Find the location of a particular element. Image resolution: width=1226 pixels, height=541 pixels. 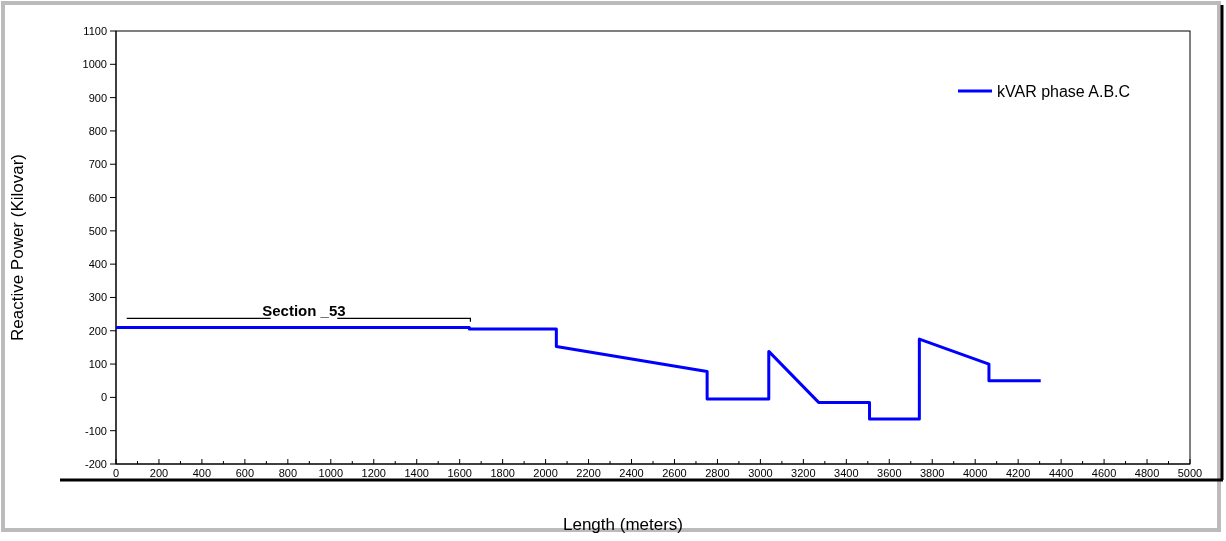

y-tick-label: -200 is located at coordinates (95, 464).